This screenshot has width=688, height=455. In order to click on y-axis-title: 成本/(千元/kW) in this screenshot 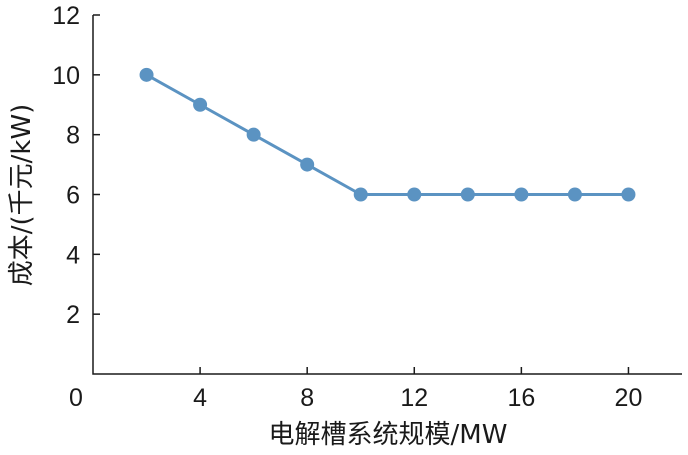, I will do `click(22, 195)`.